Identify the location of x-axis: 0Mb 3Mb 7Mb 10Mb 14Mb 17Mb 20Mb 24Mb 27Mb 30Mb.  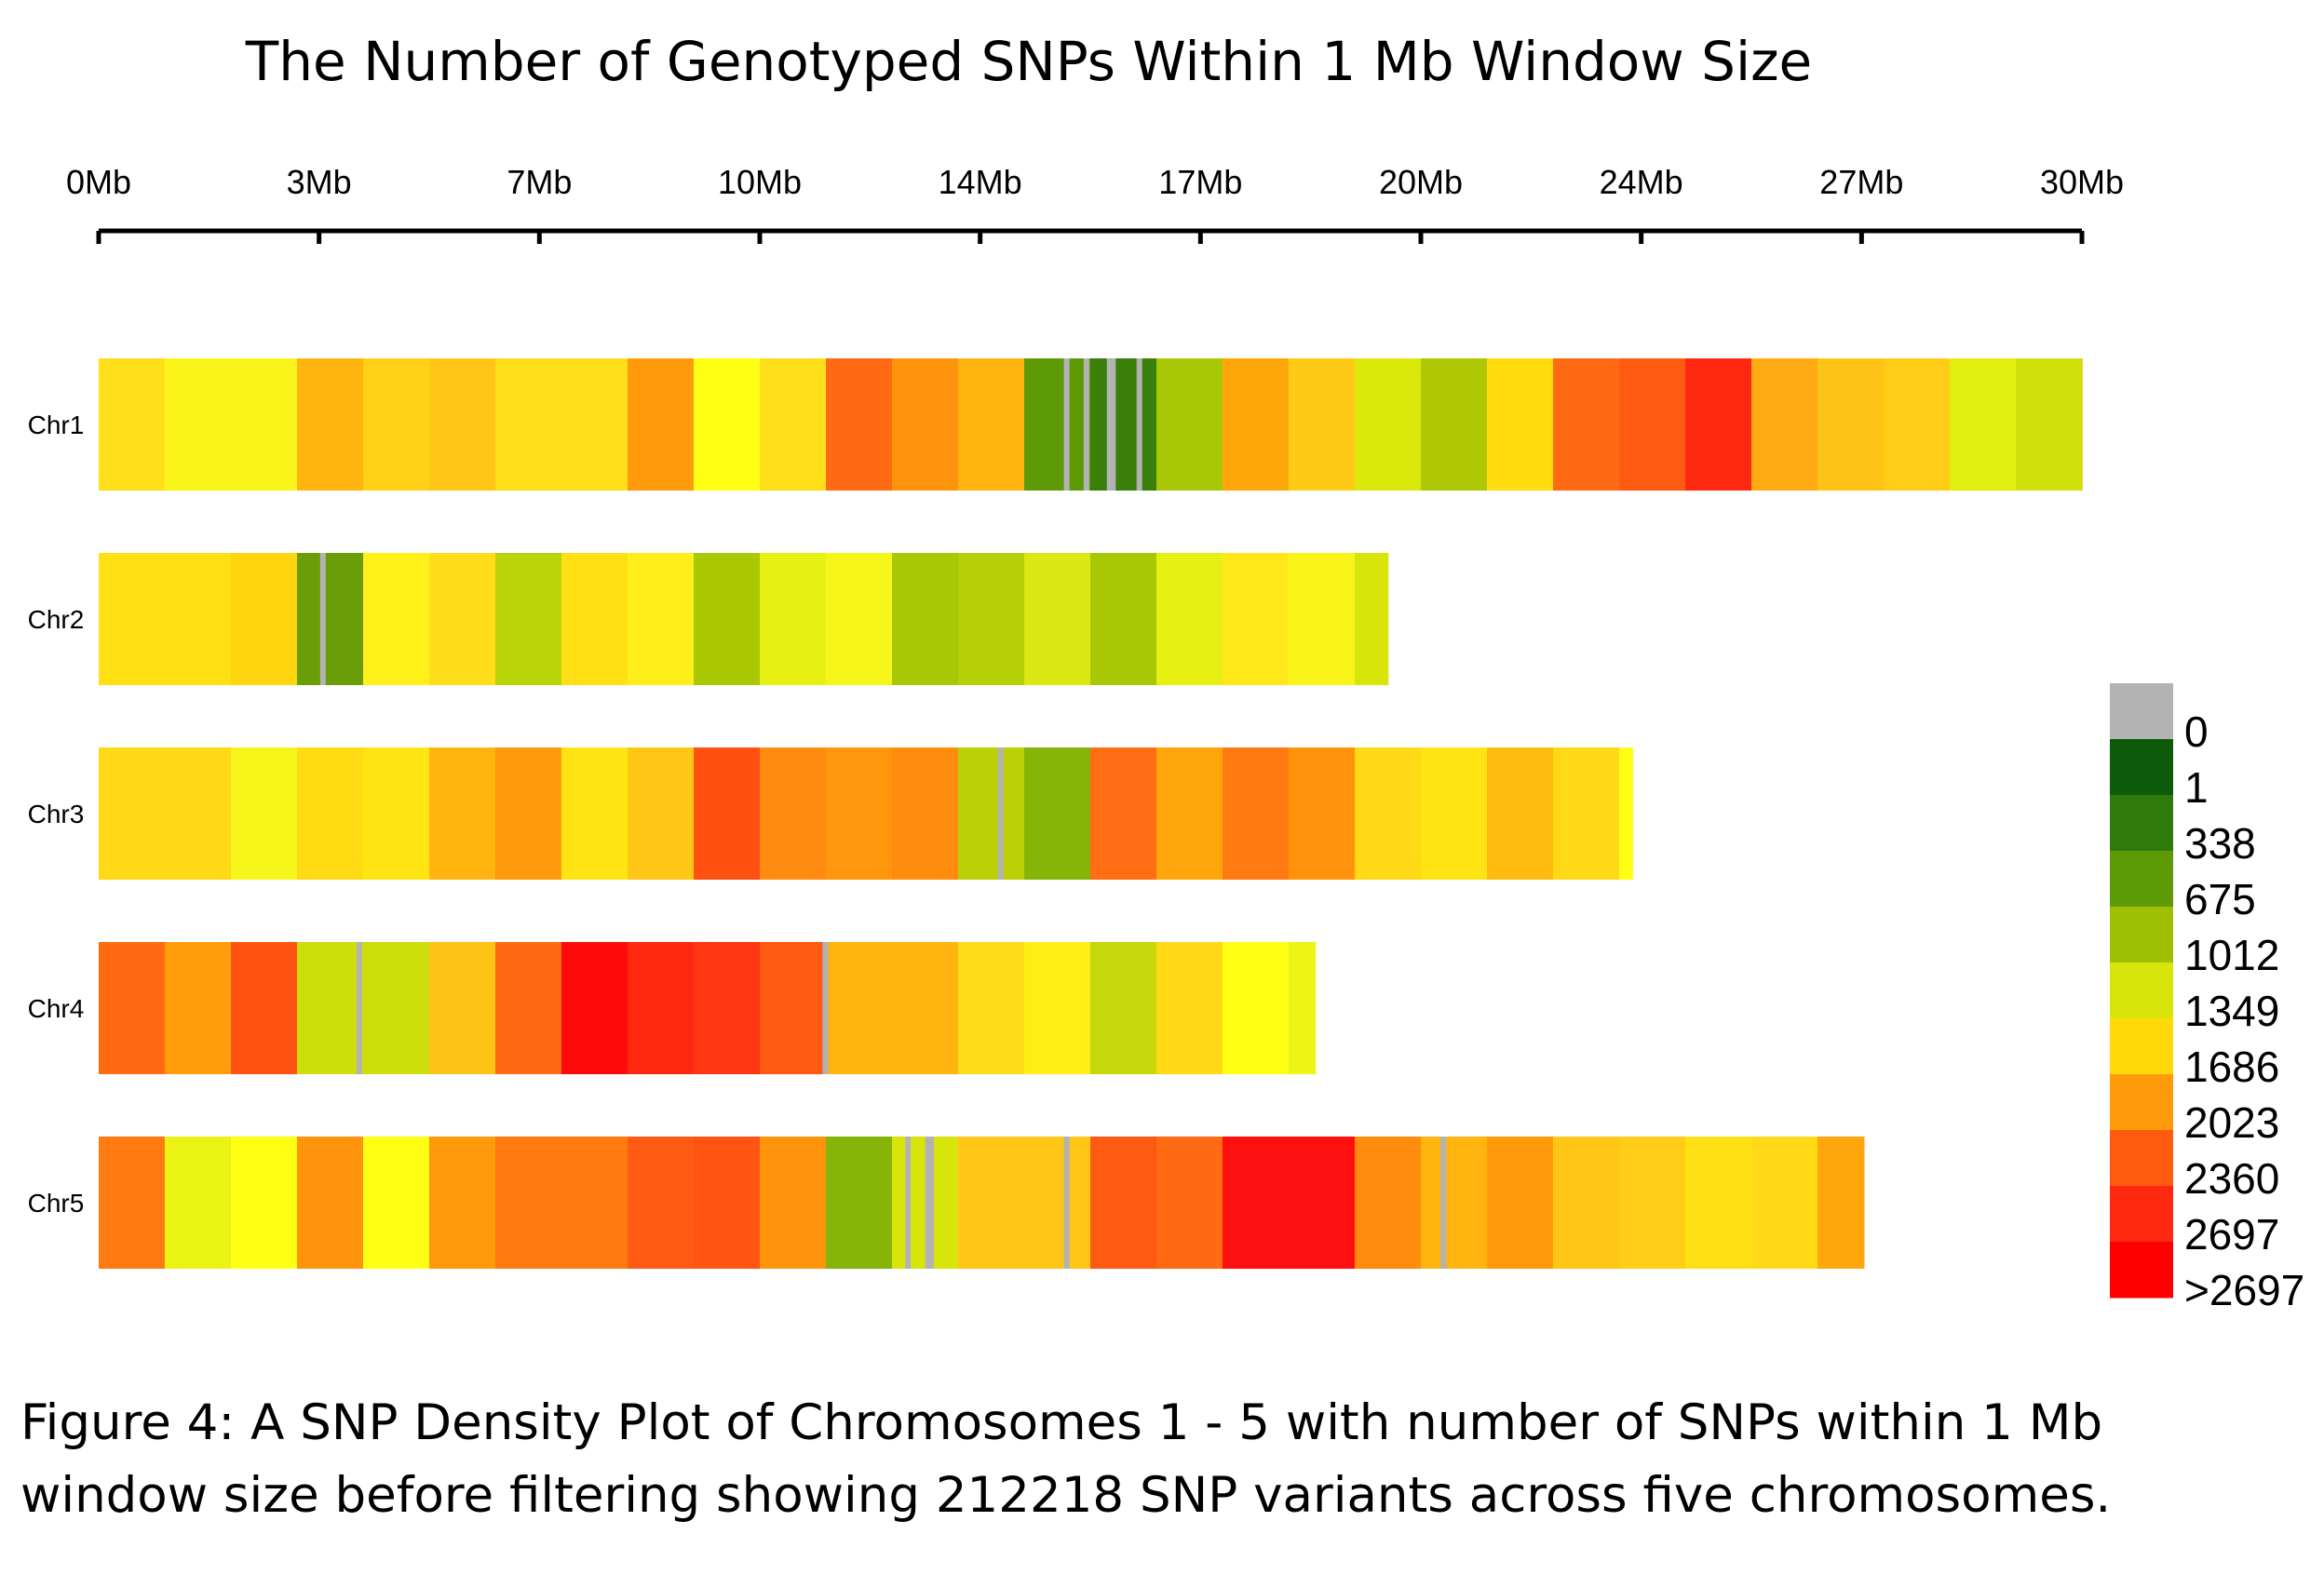
(1095, 203).